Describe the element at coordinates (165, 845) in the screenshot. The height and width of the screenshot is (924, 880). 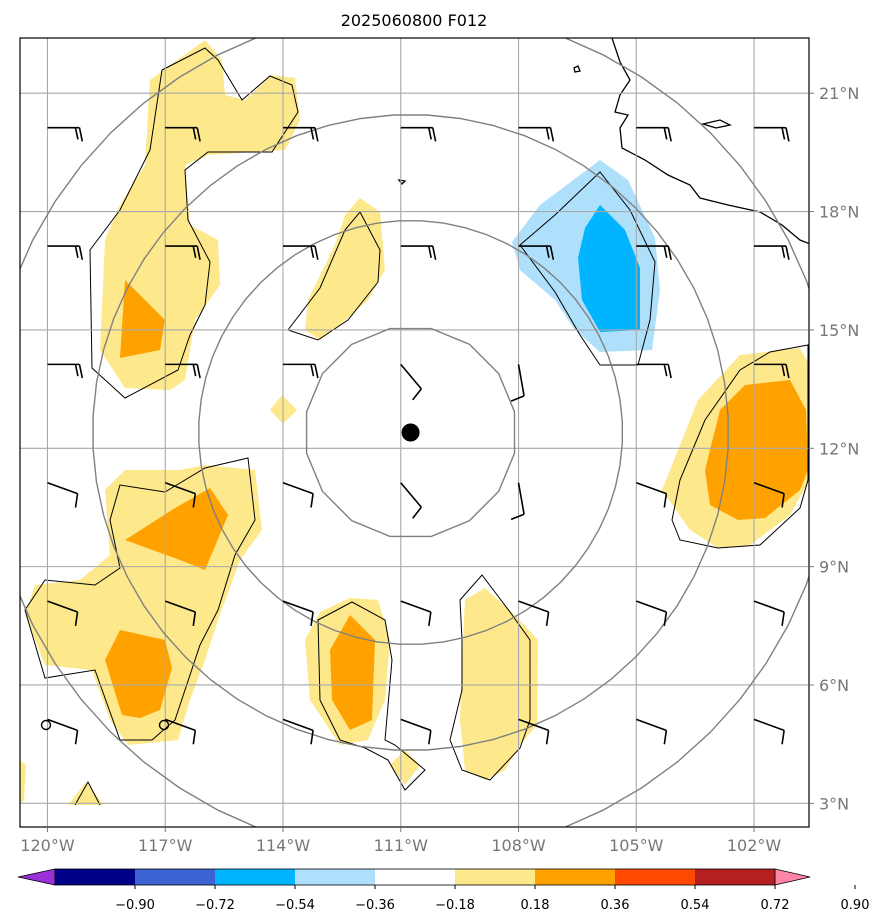
I see `x-tick-label: 117°W` at that location.